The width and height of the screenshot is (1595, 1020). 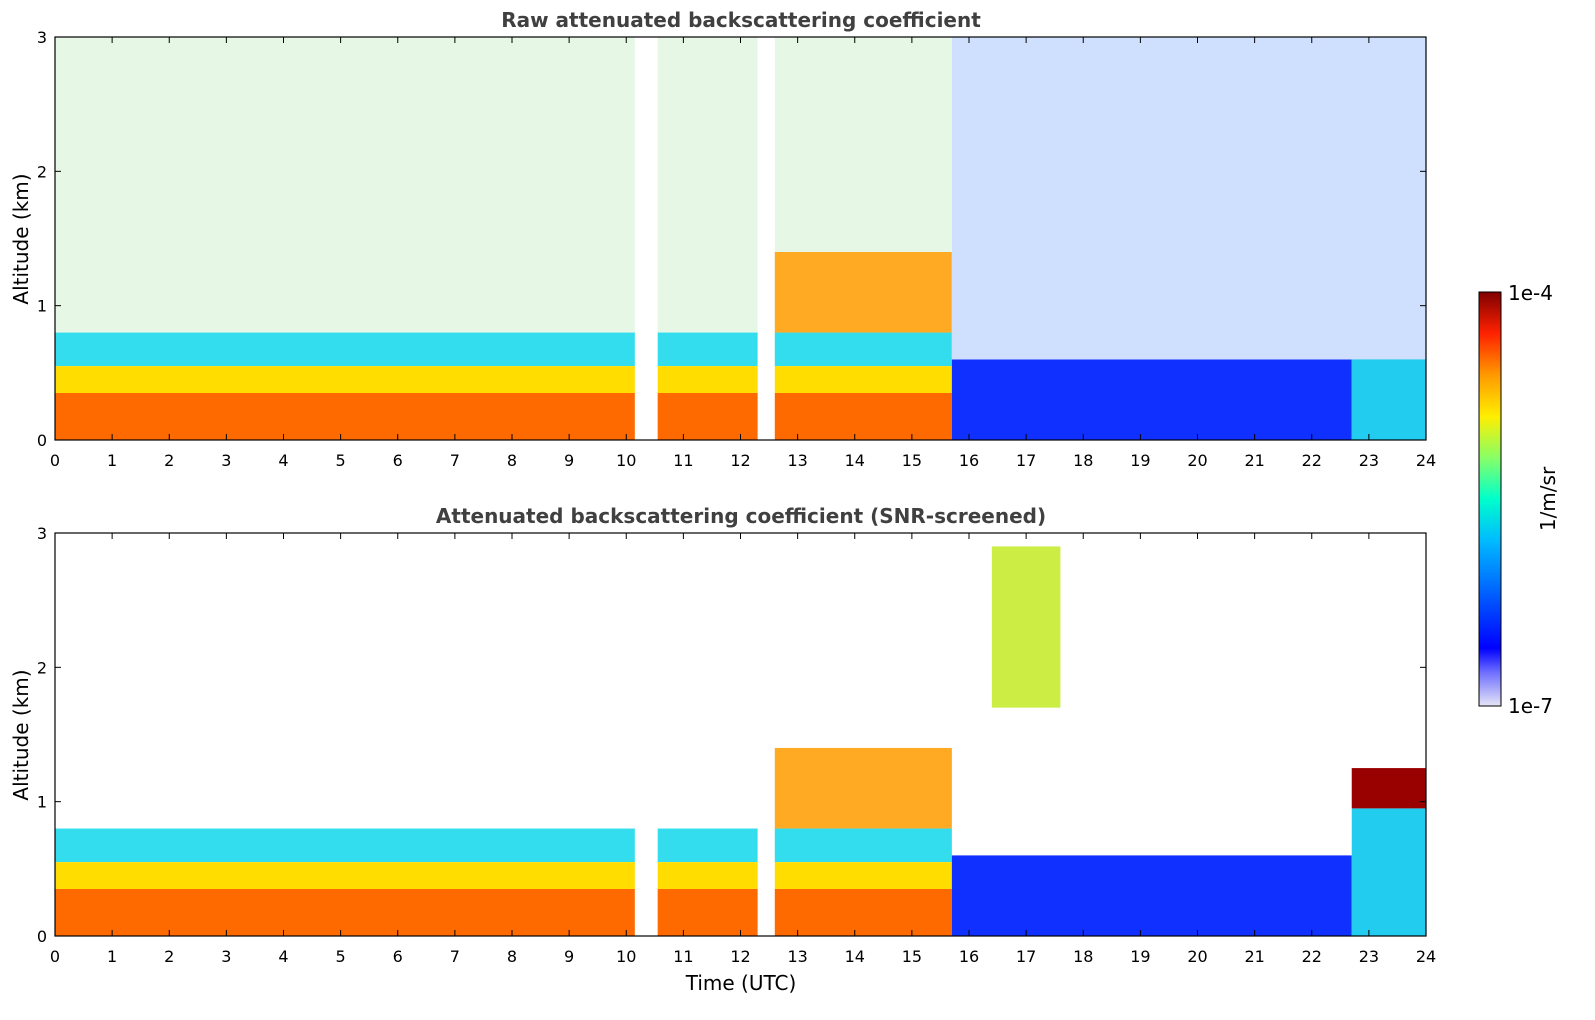 What do you see at coordinates (1369, 460) in the screenshot?
I see `x-tick-label: 23` at bounding box center [1369, 460].